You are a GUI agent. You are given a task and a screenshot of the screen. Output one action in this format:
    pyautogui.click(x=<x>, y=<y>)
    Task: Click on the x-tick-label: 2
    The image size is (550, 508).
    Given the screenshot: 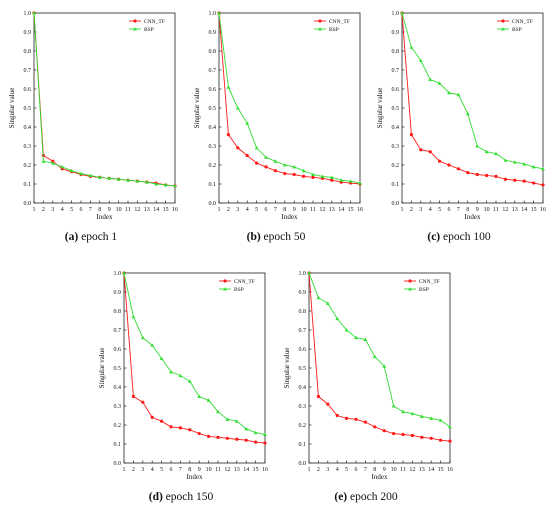 What is the action you would take?
    pyautogui.click(x=228, y=210)
    